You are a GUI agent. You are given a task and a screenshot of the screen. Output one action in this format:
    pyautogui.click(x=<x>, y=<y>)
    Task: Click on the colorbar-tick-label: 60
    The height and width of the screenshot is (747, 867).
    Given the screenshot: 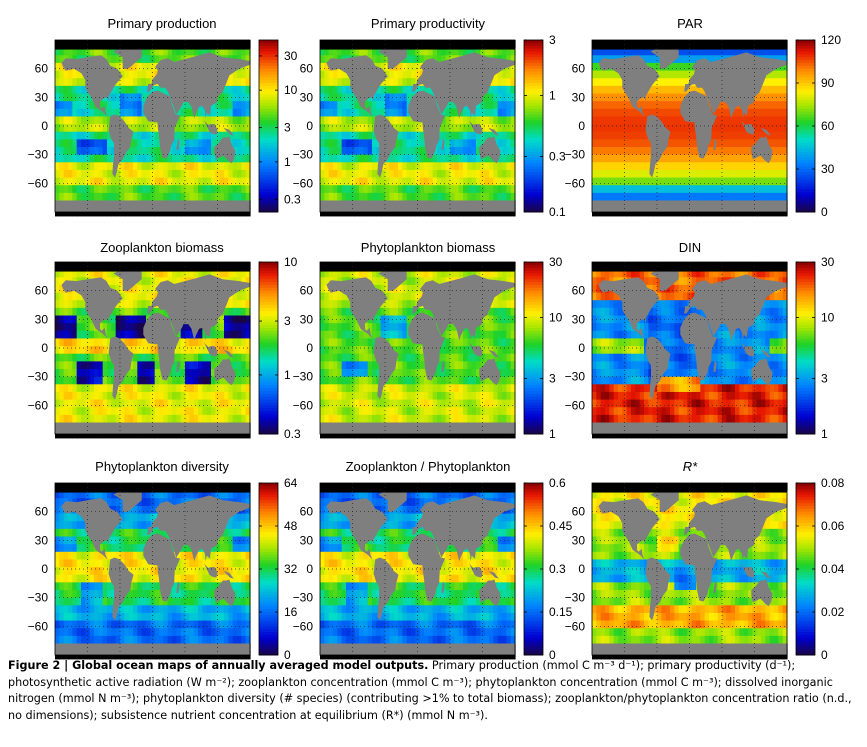 What is the action you would take?
    pyautogui.click(x=828, y=126)
    